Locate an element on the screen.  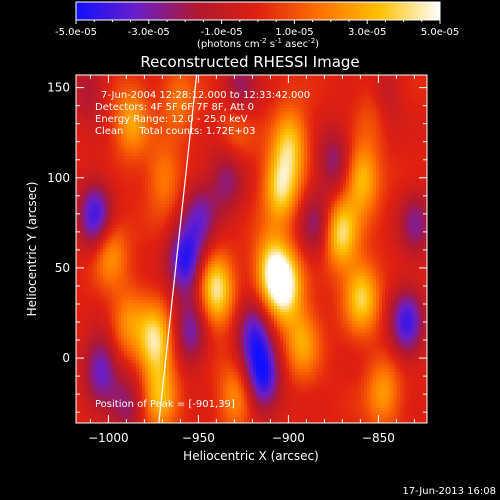
x-tick-label: −950 is located at coordinates (198, 438).